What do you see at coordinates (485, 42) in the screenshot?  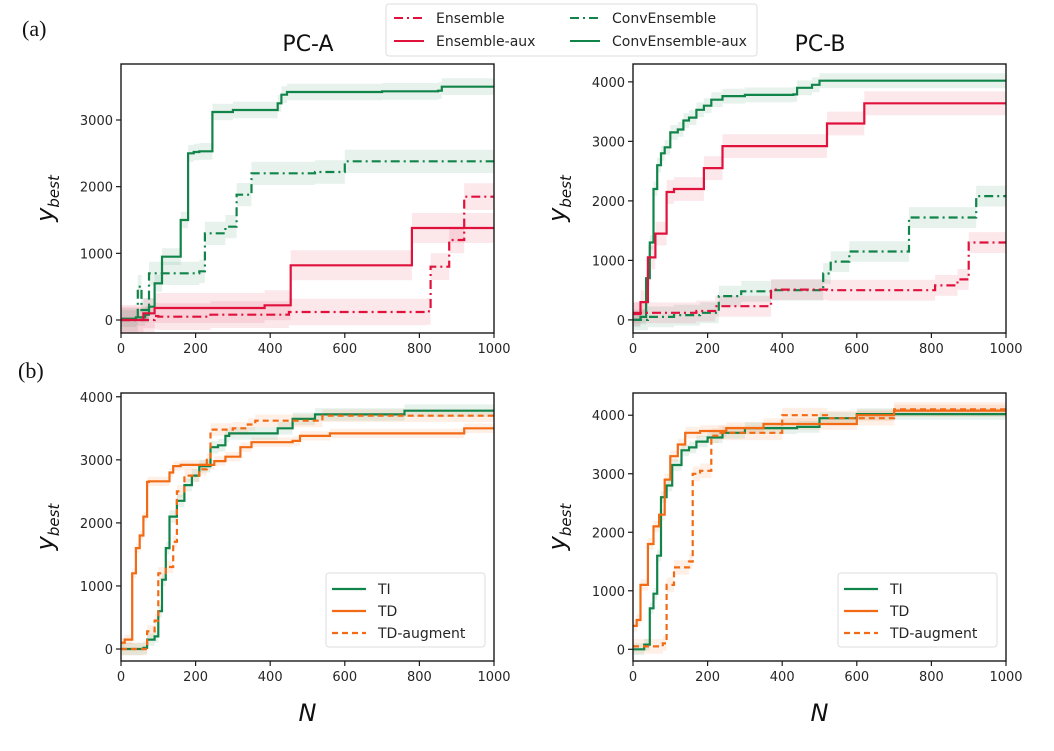 I see `legend-label: Ensemble-aux` at bounding box center [485, 42].